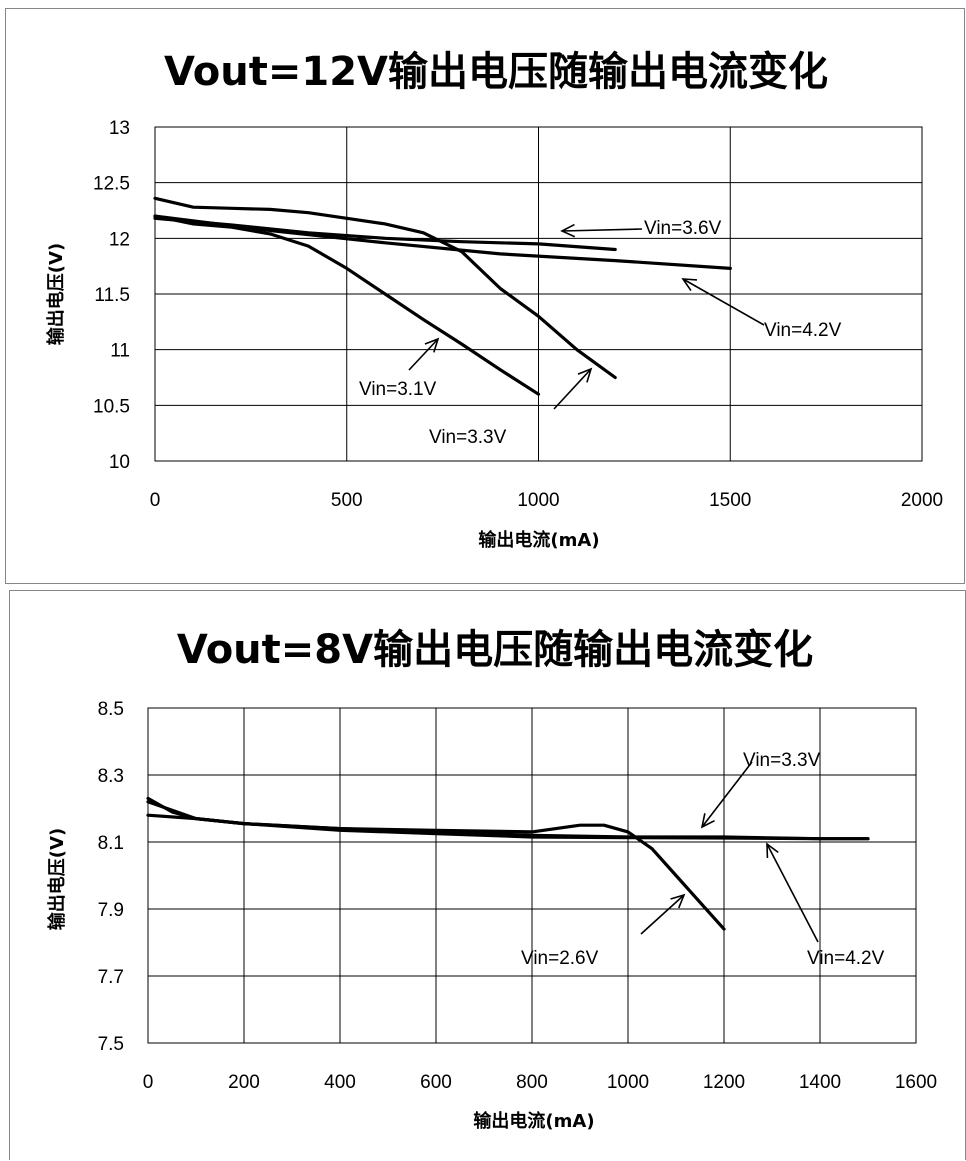 This screenshot has height=1161, width=966. I want to click on y-tick-label: 12, so click(119, 239).